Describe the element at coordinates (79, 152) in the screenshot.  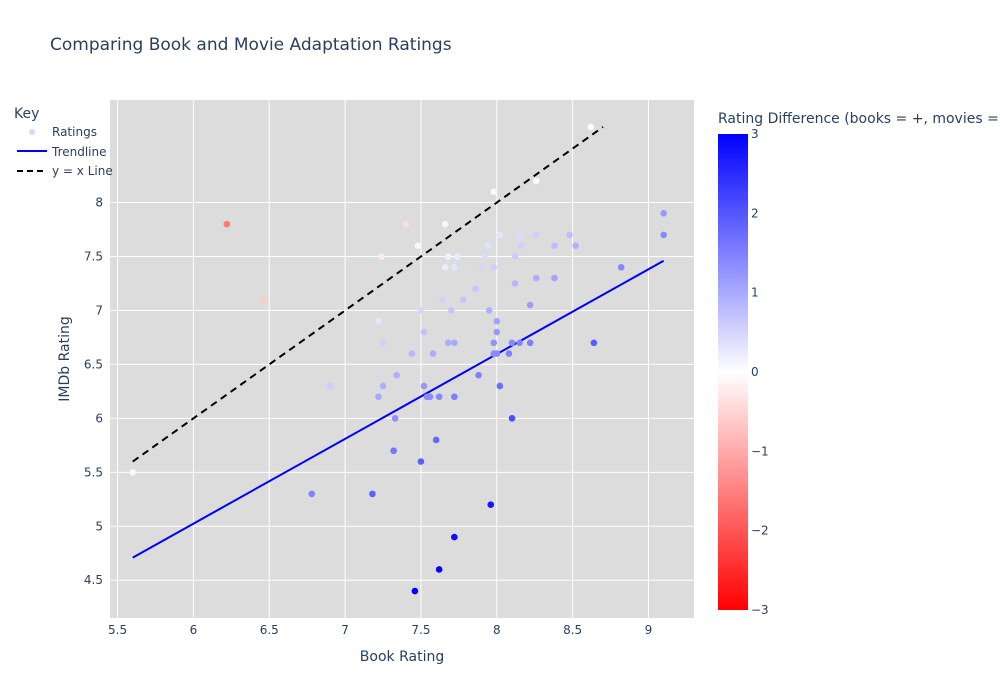
I see `legend-trendline-label: Trendline` at that location.